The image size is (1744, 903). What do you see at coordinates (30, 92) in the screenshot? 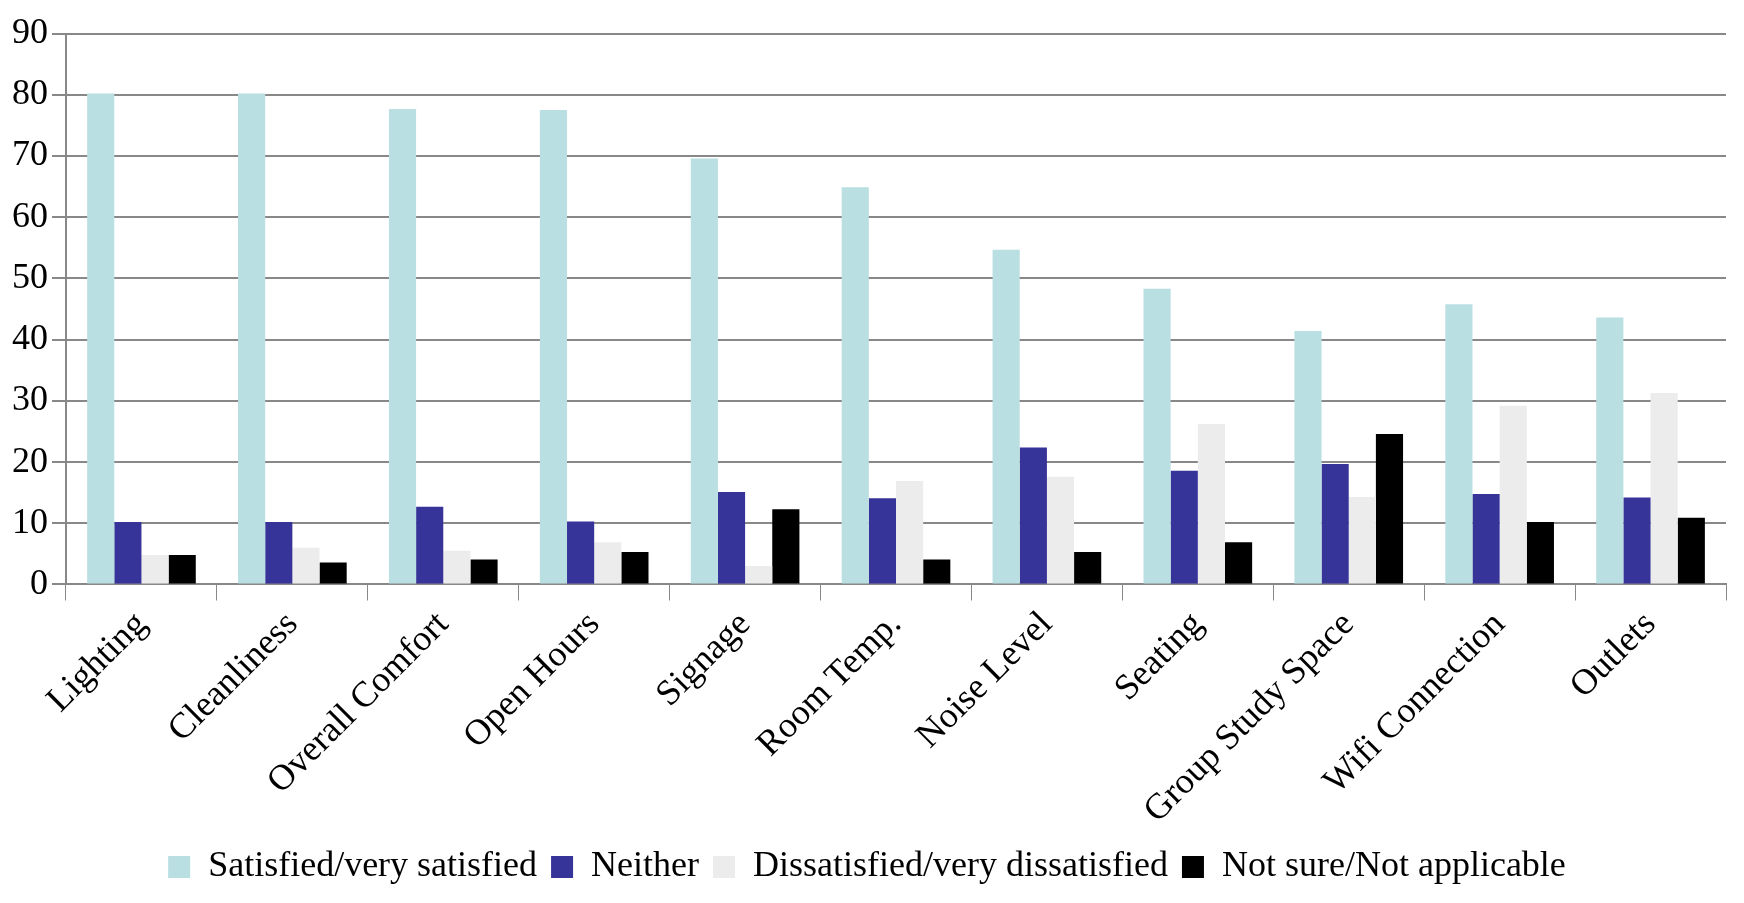
I see `y-tick-label: 80` at bounding box center [30, 92].